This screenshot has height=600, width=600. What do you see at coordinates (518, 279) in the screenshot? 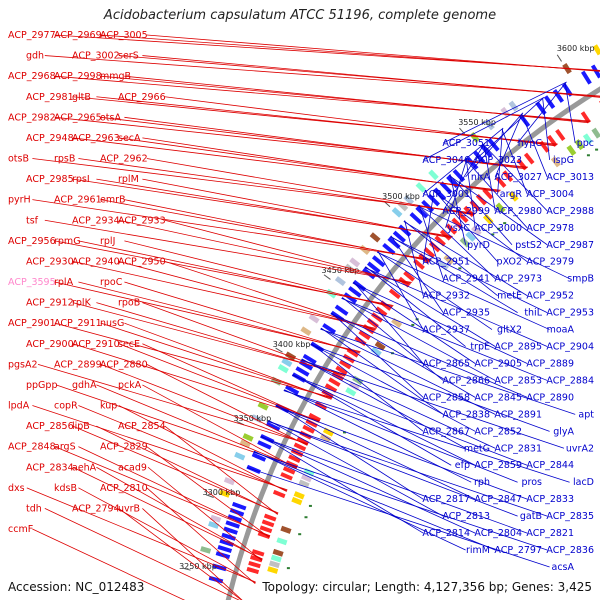
I see `gene-label-right: ACP_2973` at bounding box center [518, 279].